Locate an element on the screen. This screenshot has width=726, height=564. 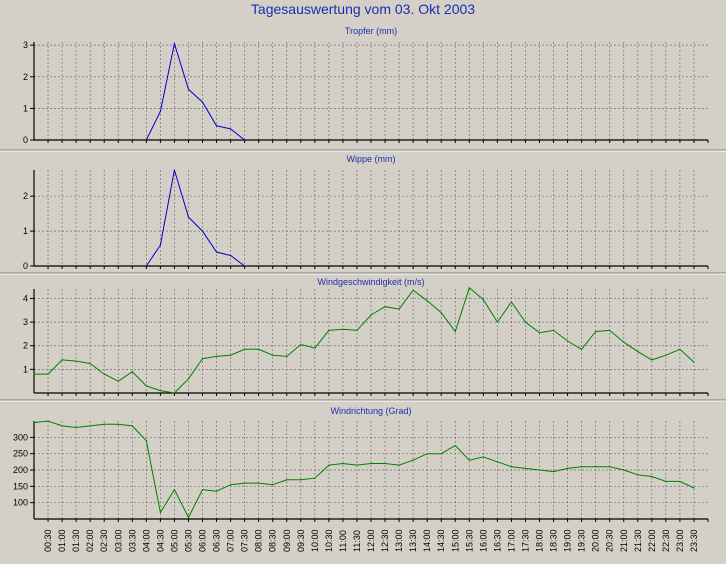
panel-title: Wippe (mm) is located at coordinates (371, 159).